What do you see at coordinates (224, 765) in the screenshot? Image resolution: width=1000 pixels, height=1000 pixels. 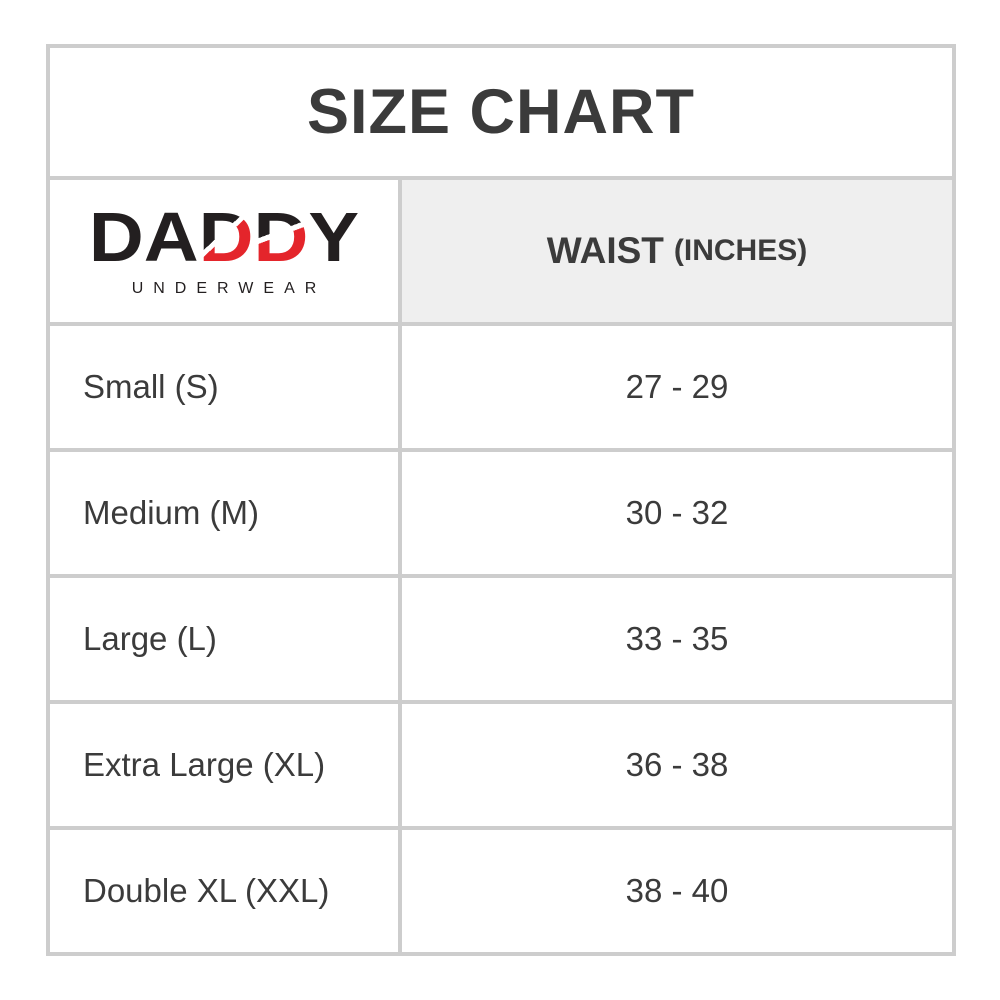 I see `size-label: Extra Large (XL)` at bounding box center [224, 765].